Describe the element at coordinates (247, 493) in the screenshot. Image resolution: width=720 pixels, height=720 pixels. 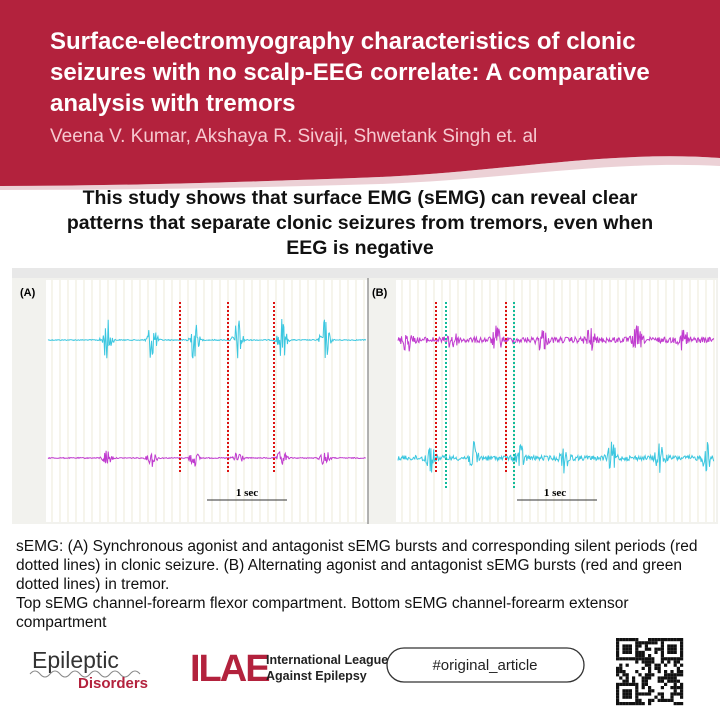
I see `scale-label: 1 sec` at that location.